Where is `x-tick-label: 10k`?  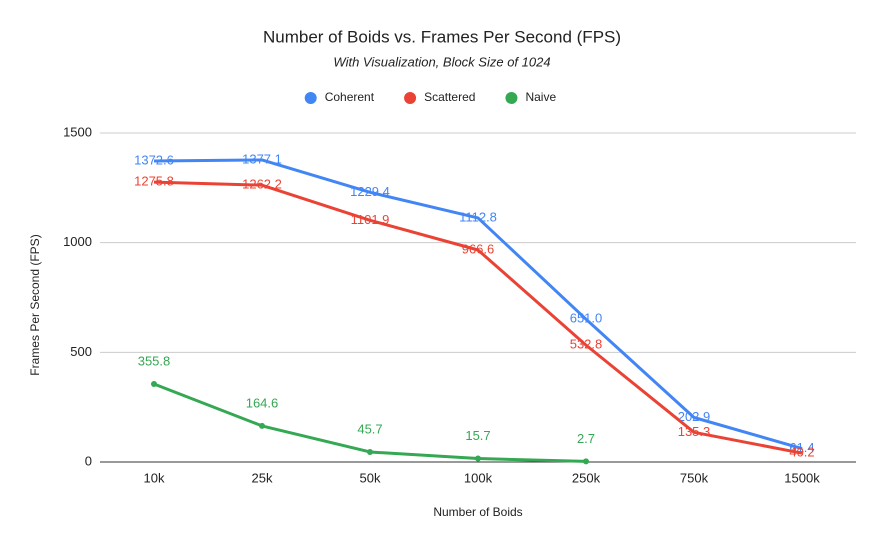 x-tick-label: 10k is located at coordinates (154, 477).